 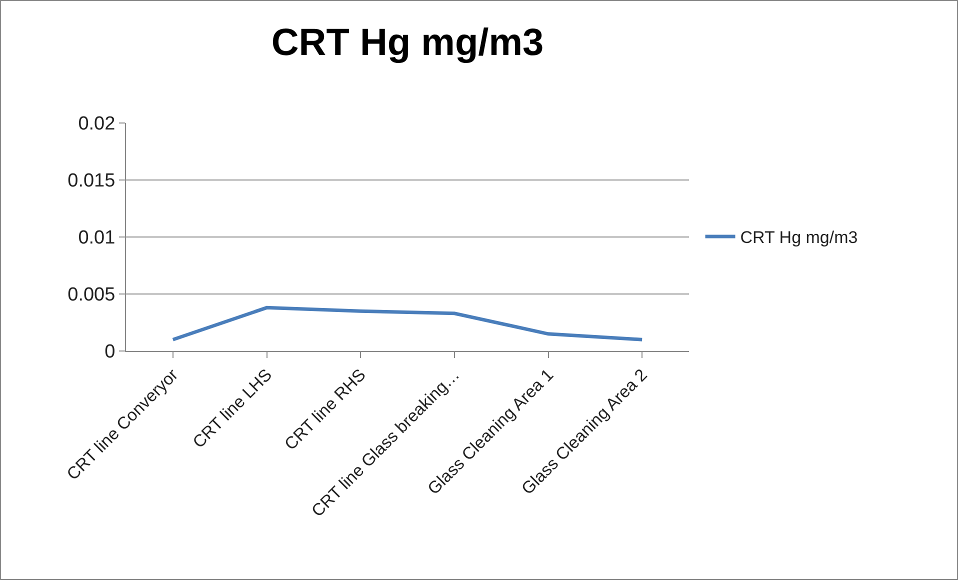 I want to click on y-tick-label: 0, so click(x=110, y=352).